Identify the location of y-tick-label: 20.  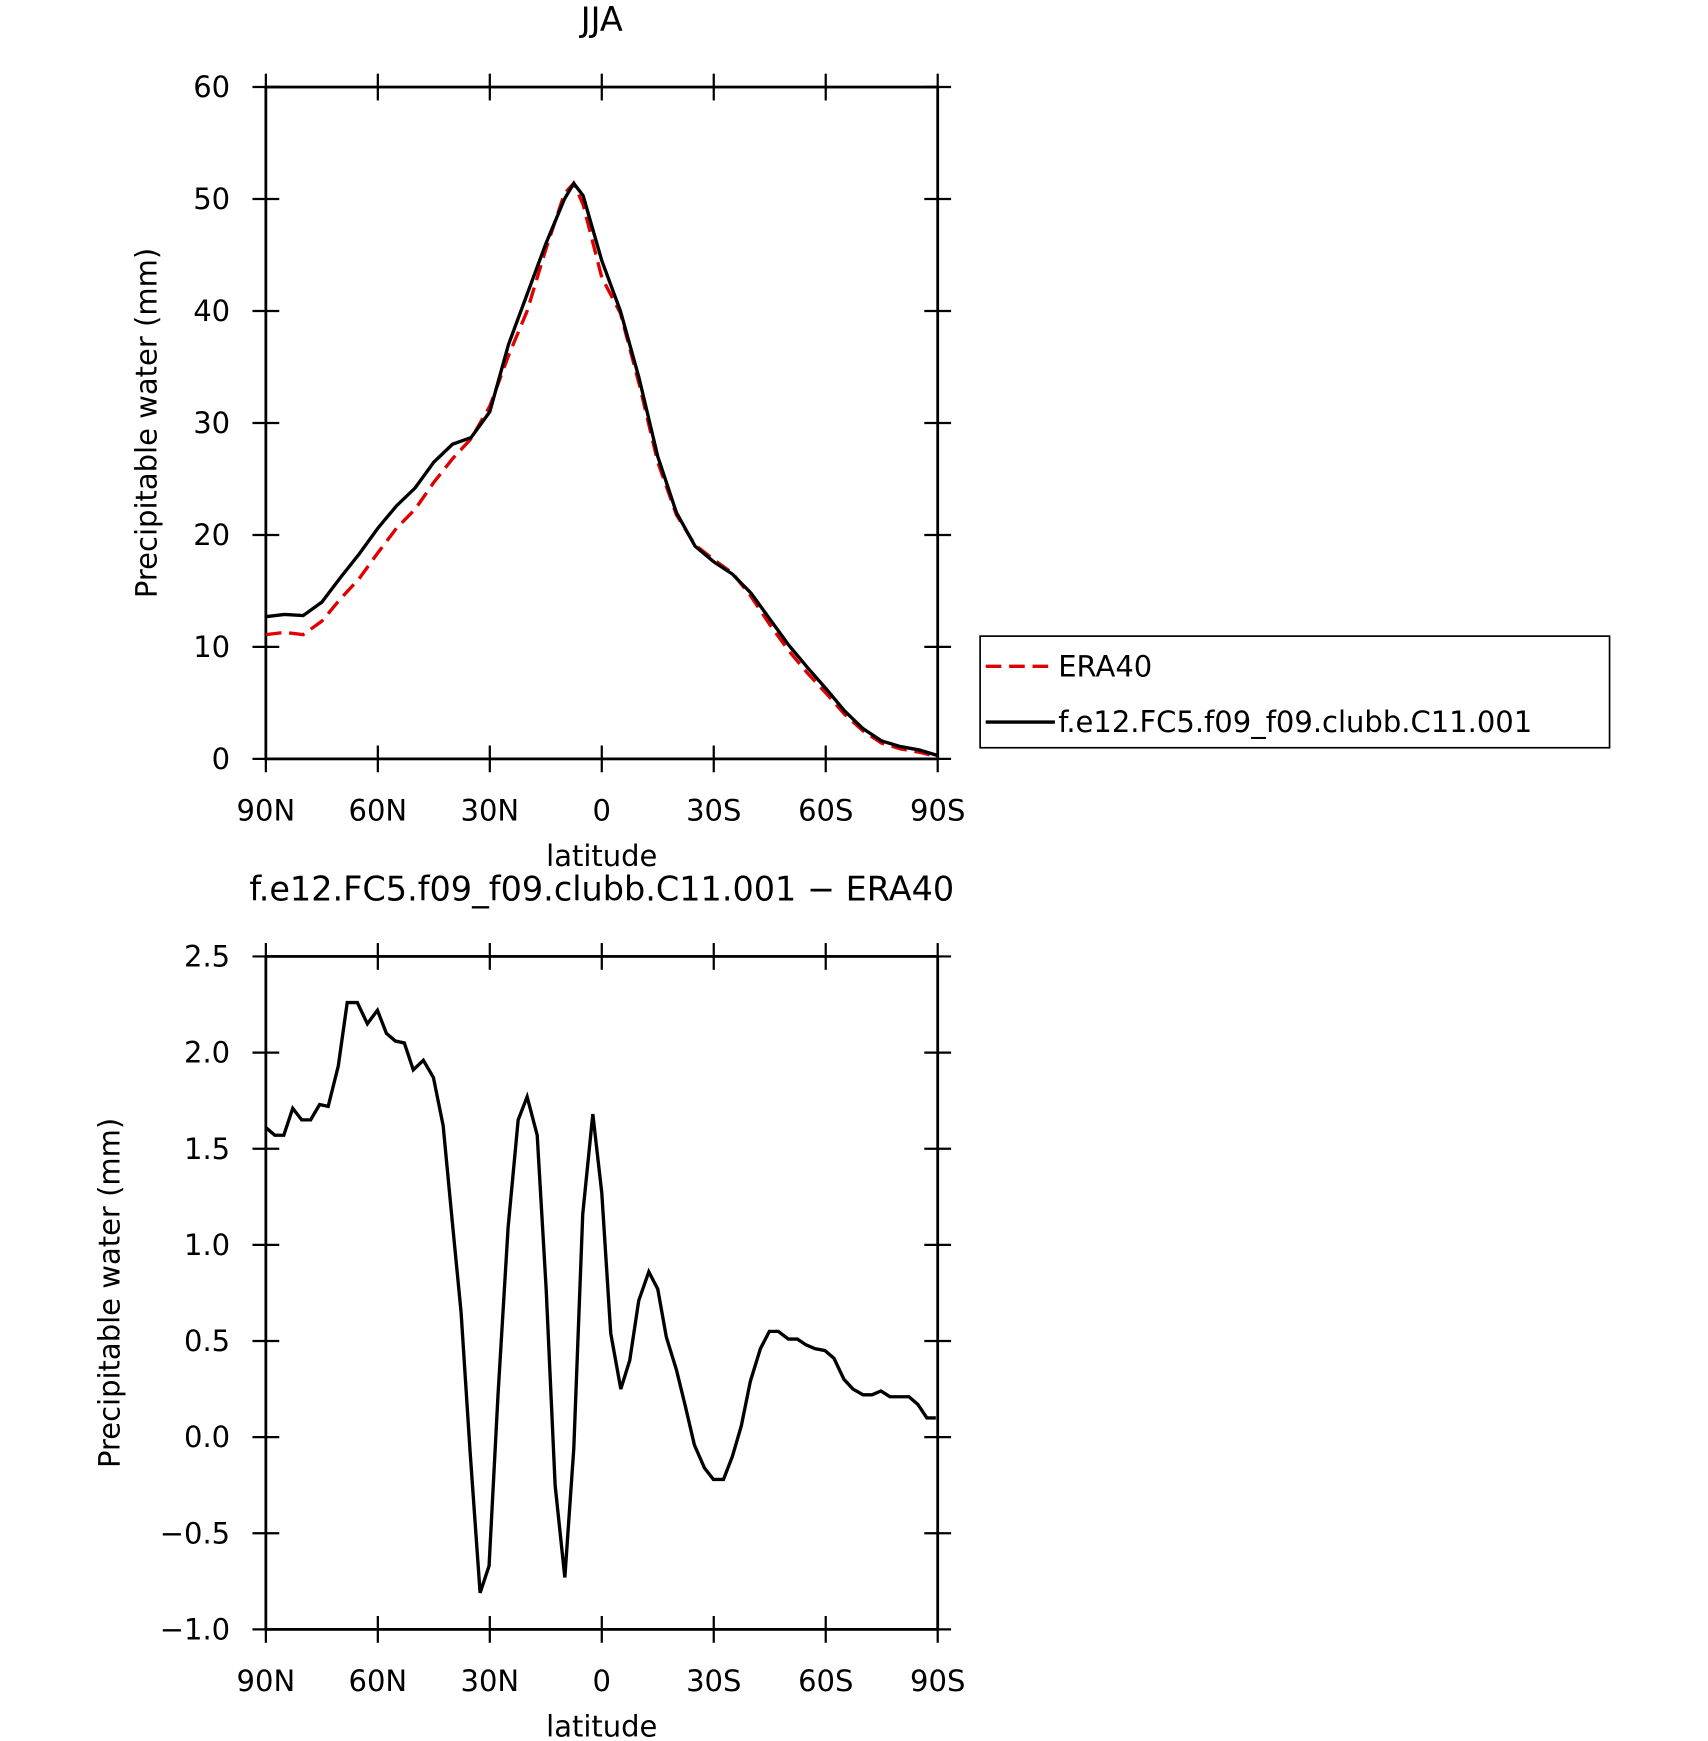
(211, 535).